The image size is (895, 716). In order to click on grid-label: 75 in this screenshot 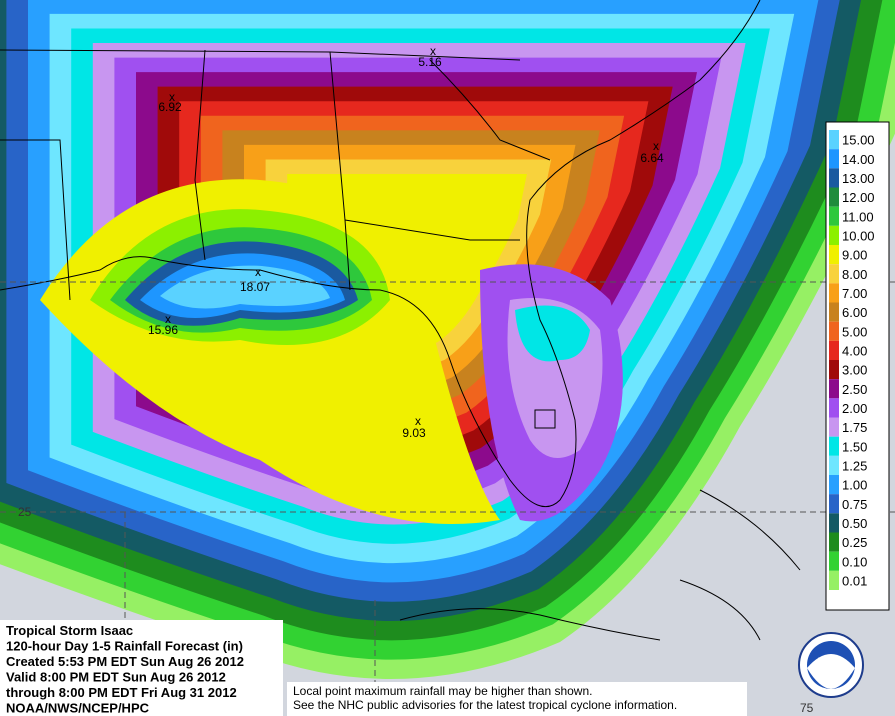, I will do `click(807, 708)`.